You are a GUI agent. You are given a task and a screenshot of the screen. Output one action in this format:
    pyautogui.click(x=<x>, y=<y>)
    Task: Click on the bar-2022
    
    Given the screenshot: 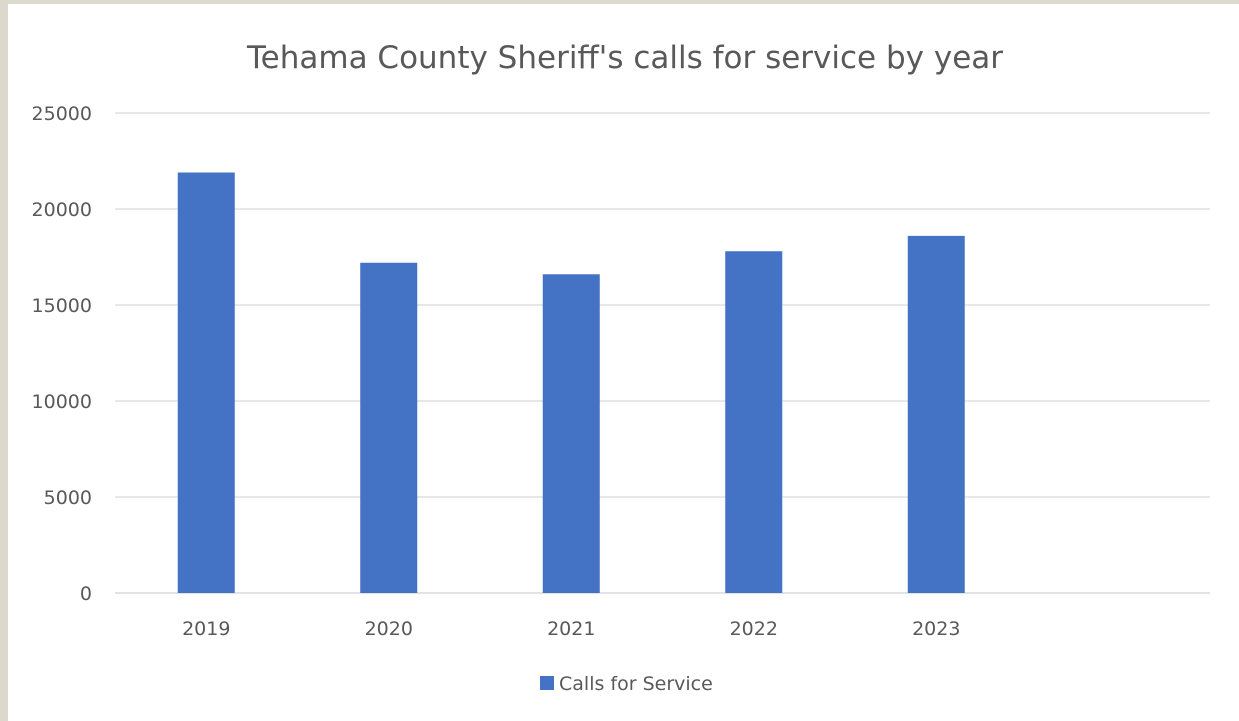 What is the action you would take?
    pyautogui.click(x=754, y=422)
    